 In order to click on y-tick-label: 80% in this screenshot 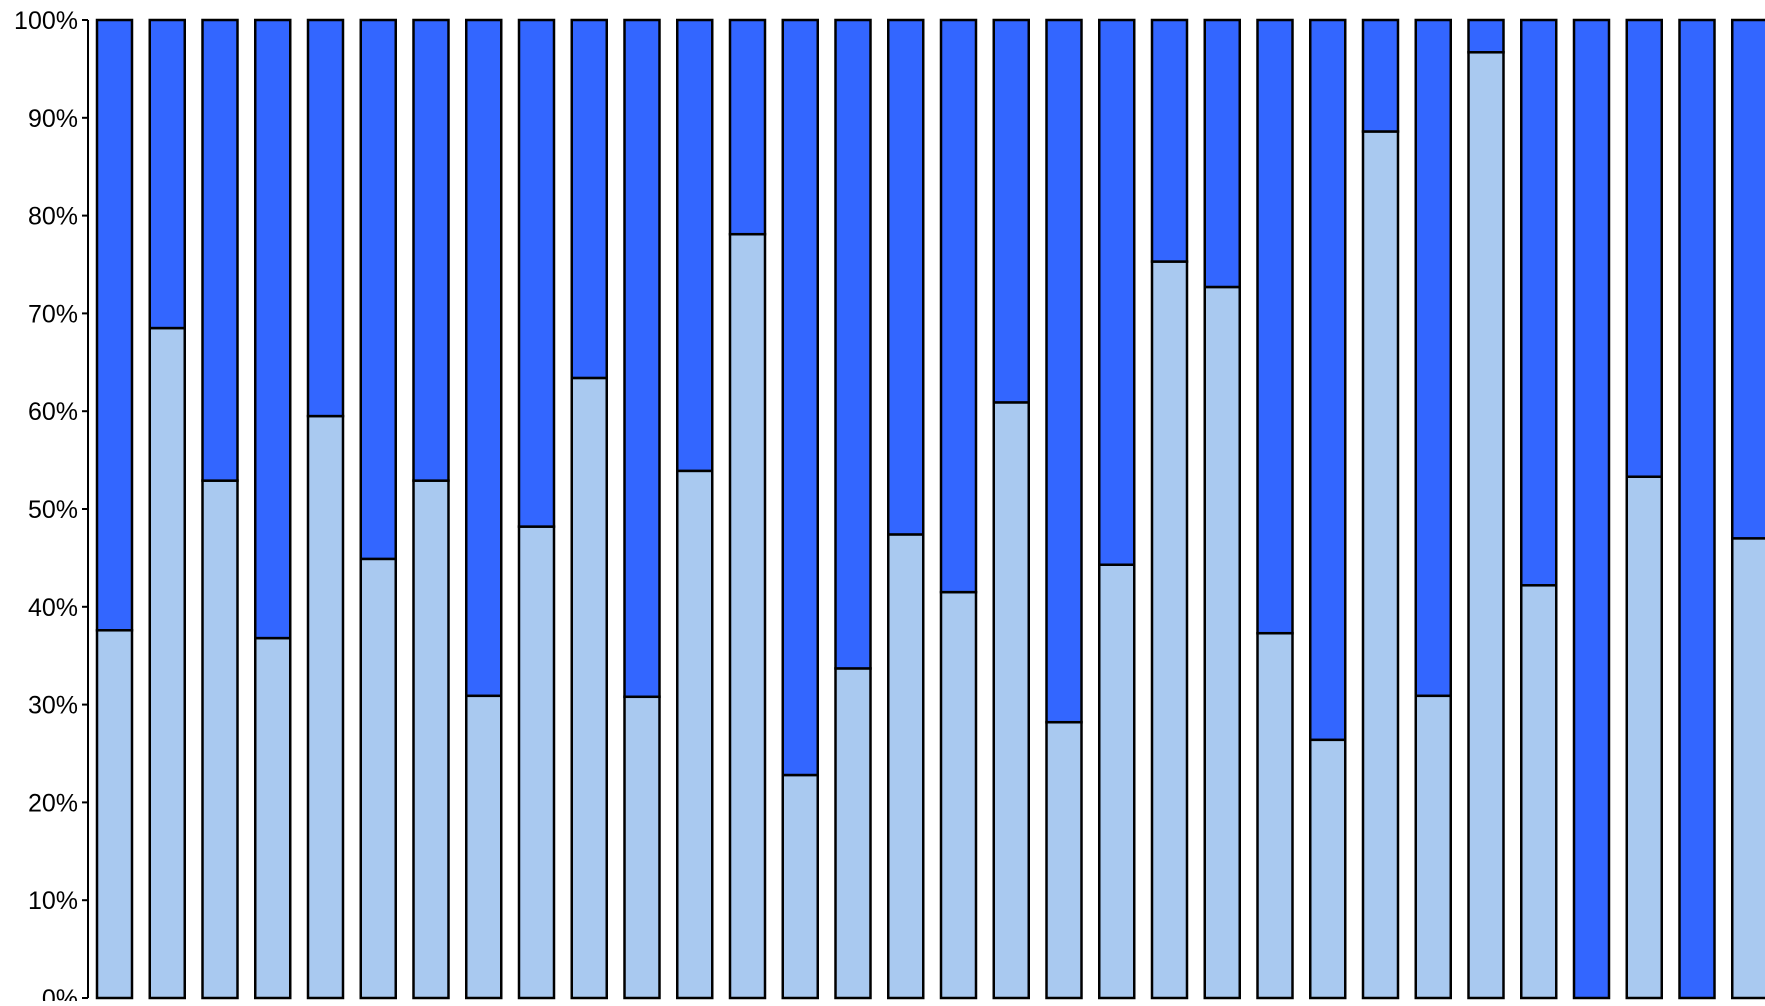, I will do `click(53, 217)`.